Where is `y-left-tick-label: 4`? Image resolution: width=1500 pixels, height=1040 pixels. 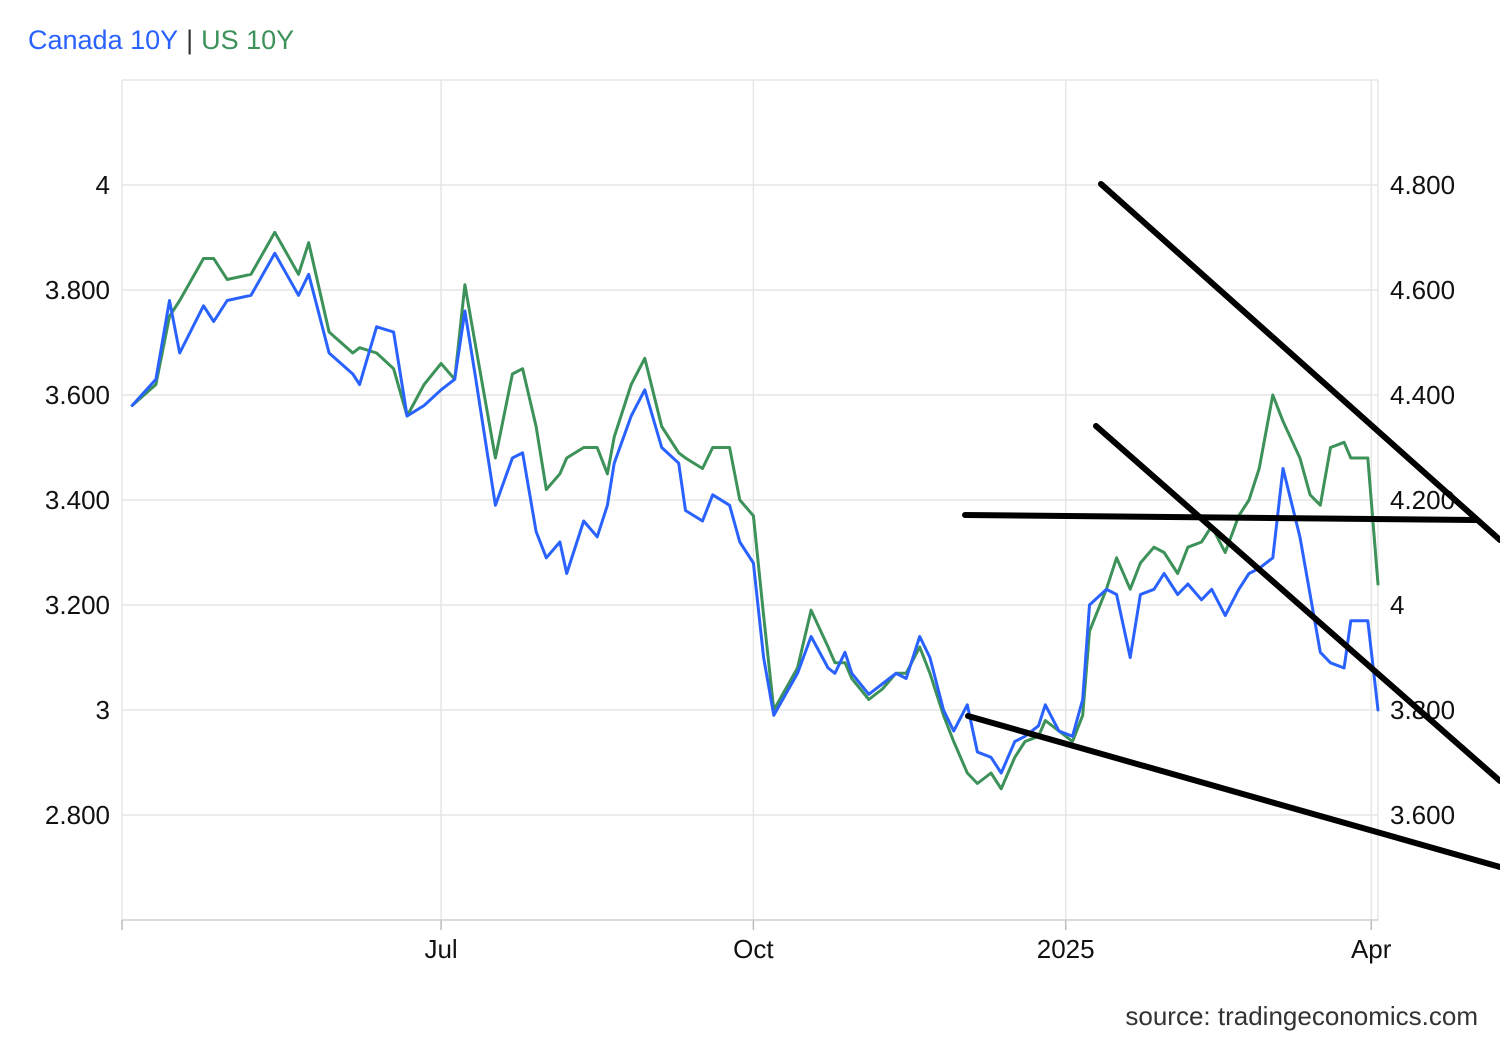 y-left-tick-label: 4 is located at coordinates (103, 185).